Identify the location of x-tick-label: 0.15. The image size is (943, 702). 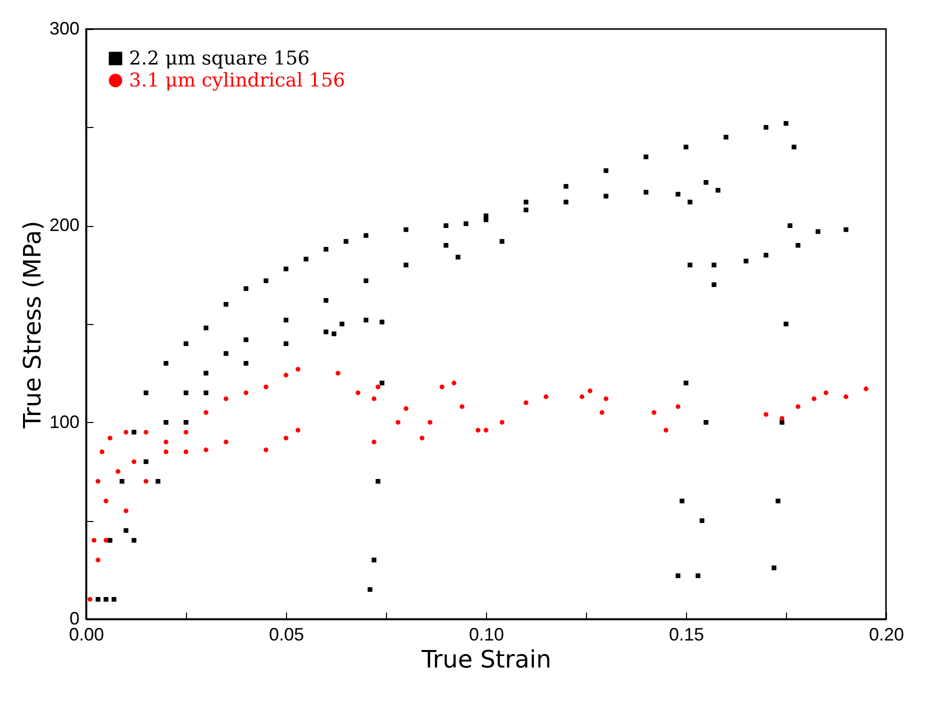
(686, 634).